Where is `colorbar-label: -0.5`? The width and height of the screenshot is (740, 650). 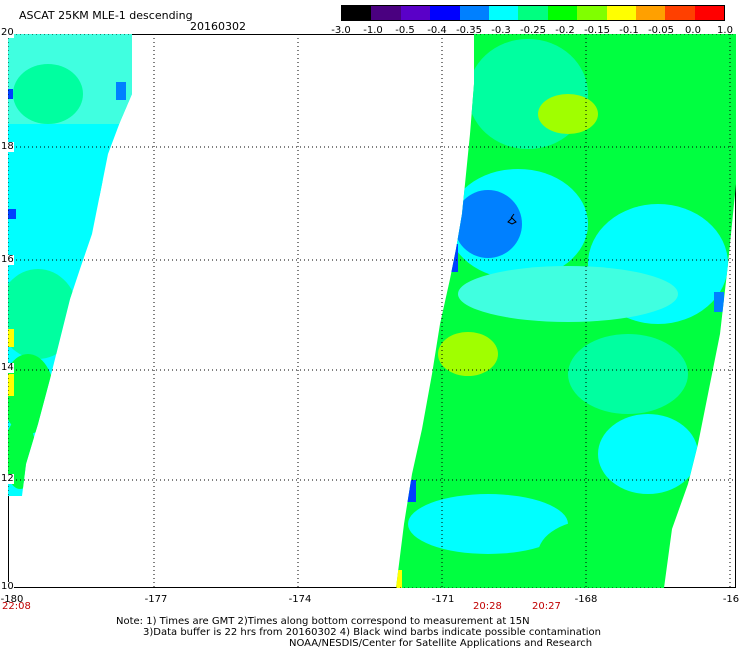 colorbar-label: -0.5 is located at coordinates (405, 30).